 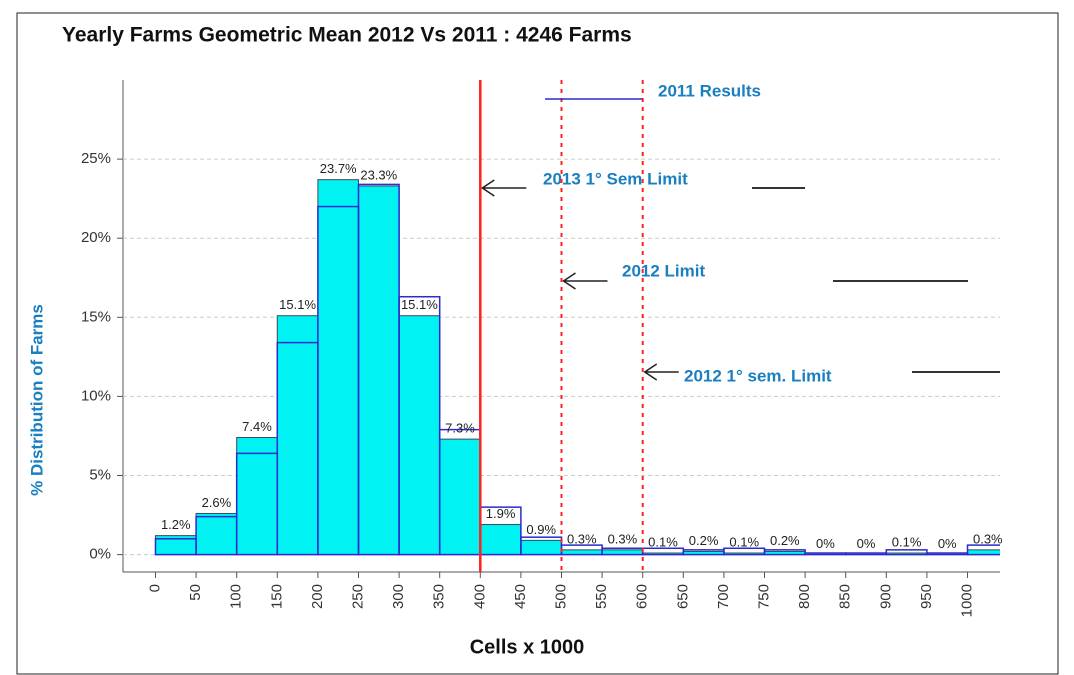 I want to click on x-tick-label: 500, so click(x=560, y=596).